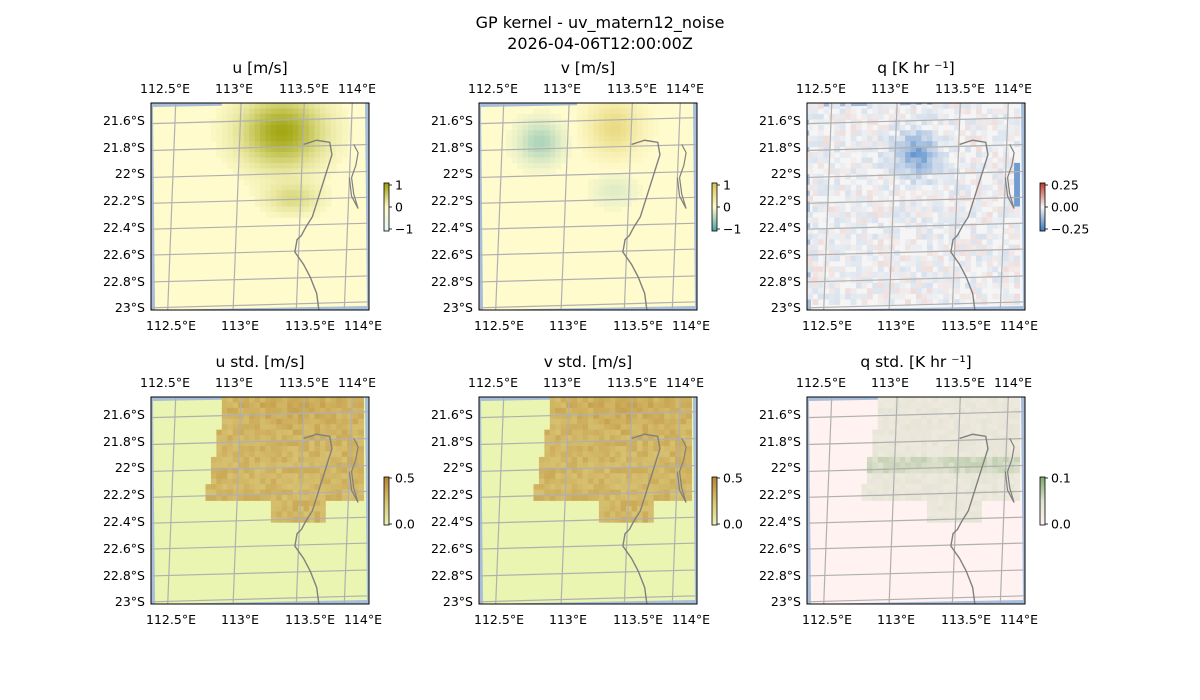 This screenshot has width=1200, height=700. I want to click on lon-tick-top: 112.5°E, so click(493, 382).